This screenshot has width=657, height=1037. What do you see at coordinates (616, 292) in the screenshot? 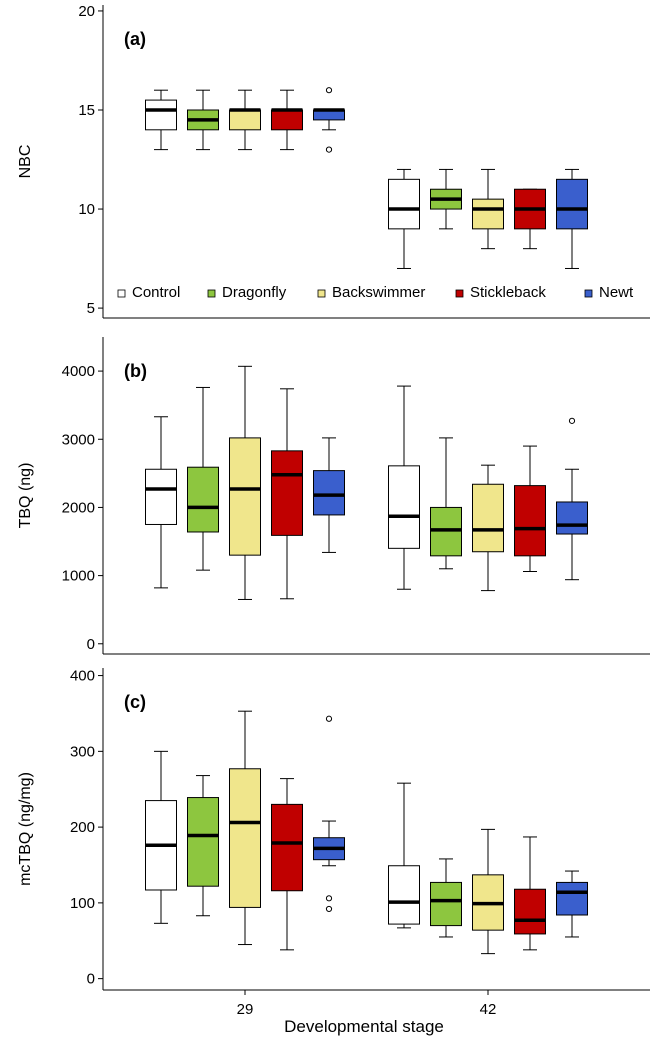
I see `legend-label: Newt` at bounding box center [616, 292].